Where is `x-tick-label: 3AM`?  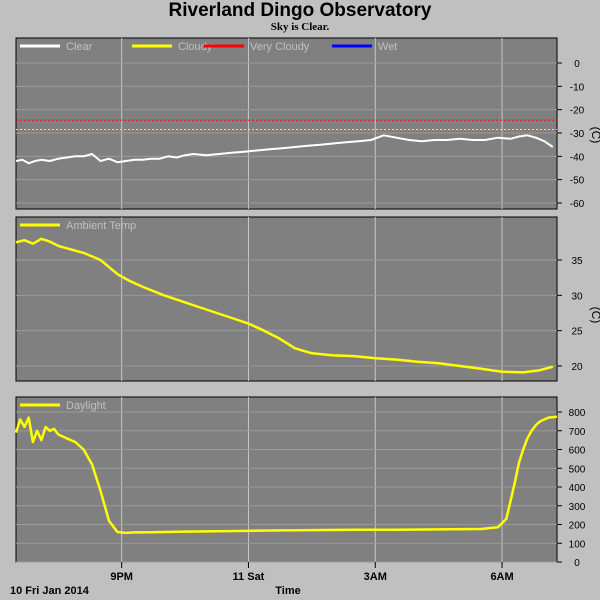
x-tick-label: 3AM is located at coordinates (375, 577).